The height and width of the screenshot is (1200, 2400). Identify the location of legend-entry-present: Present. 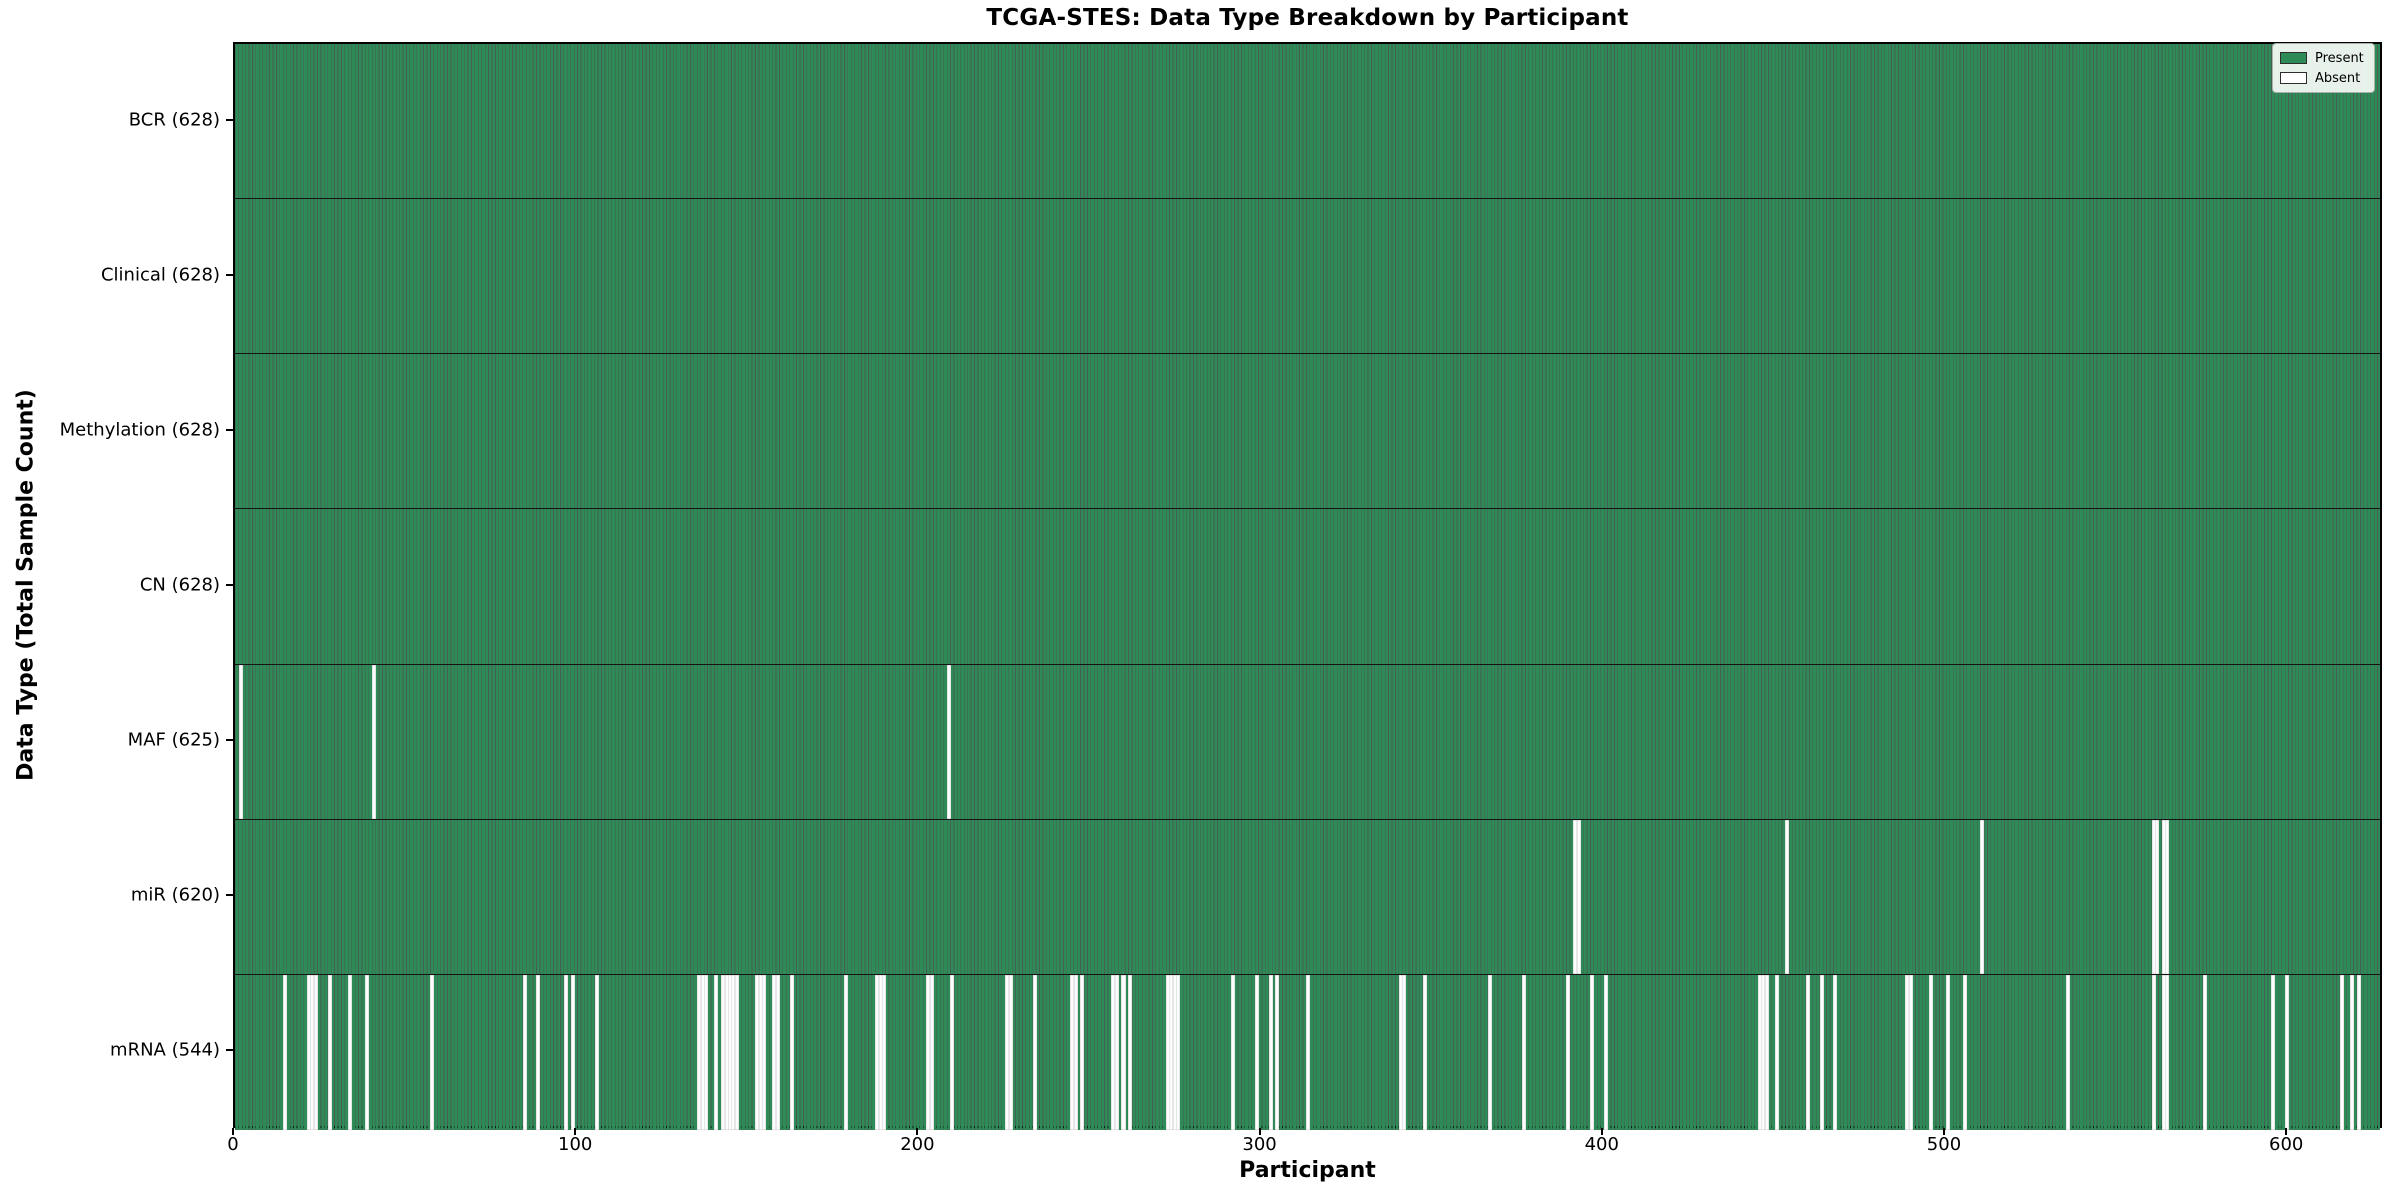
(2323, 58).